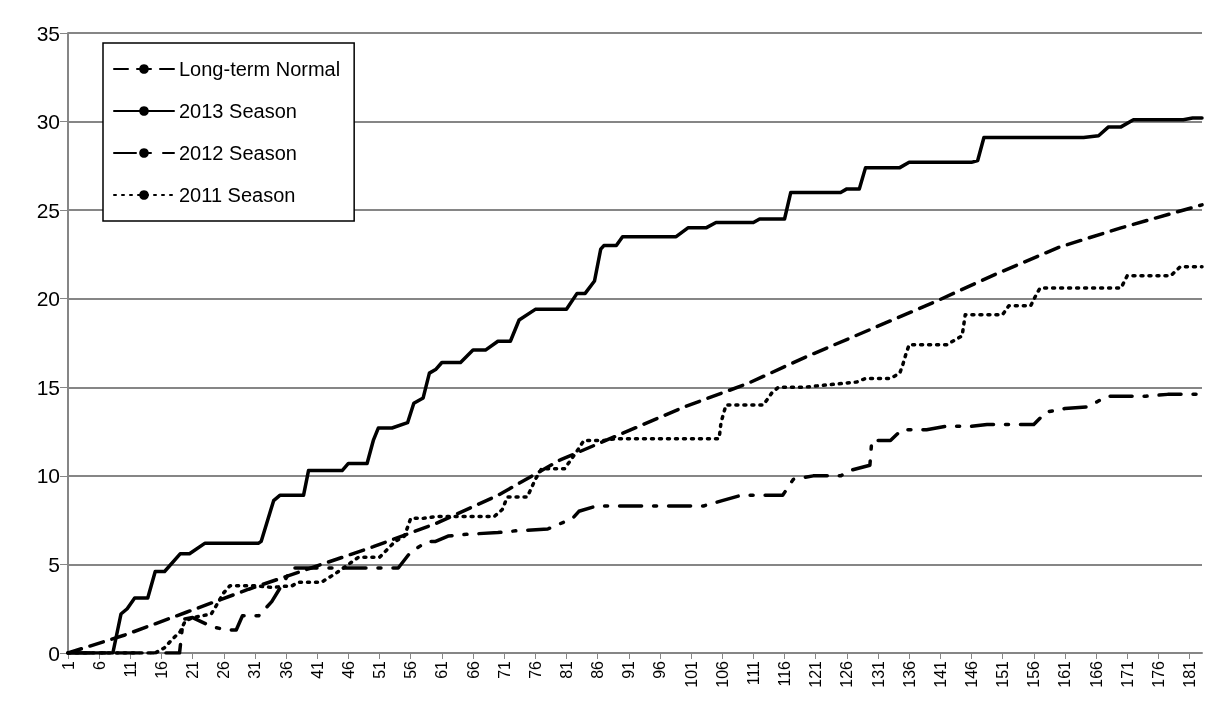 The height and width of the screenshot is (721, 1212). I want to click on y-tick-label: 0, so click(54, 653).